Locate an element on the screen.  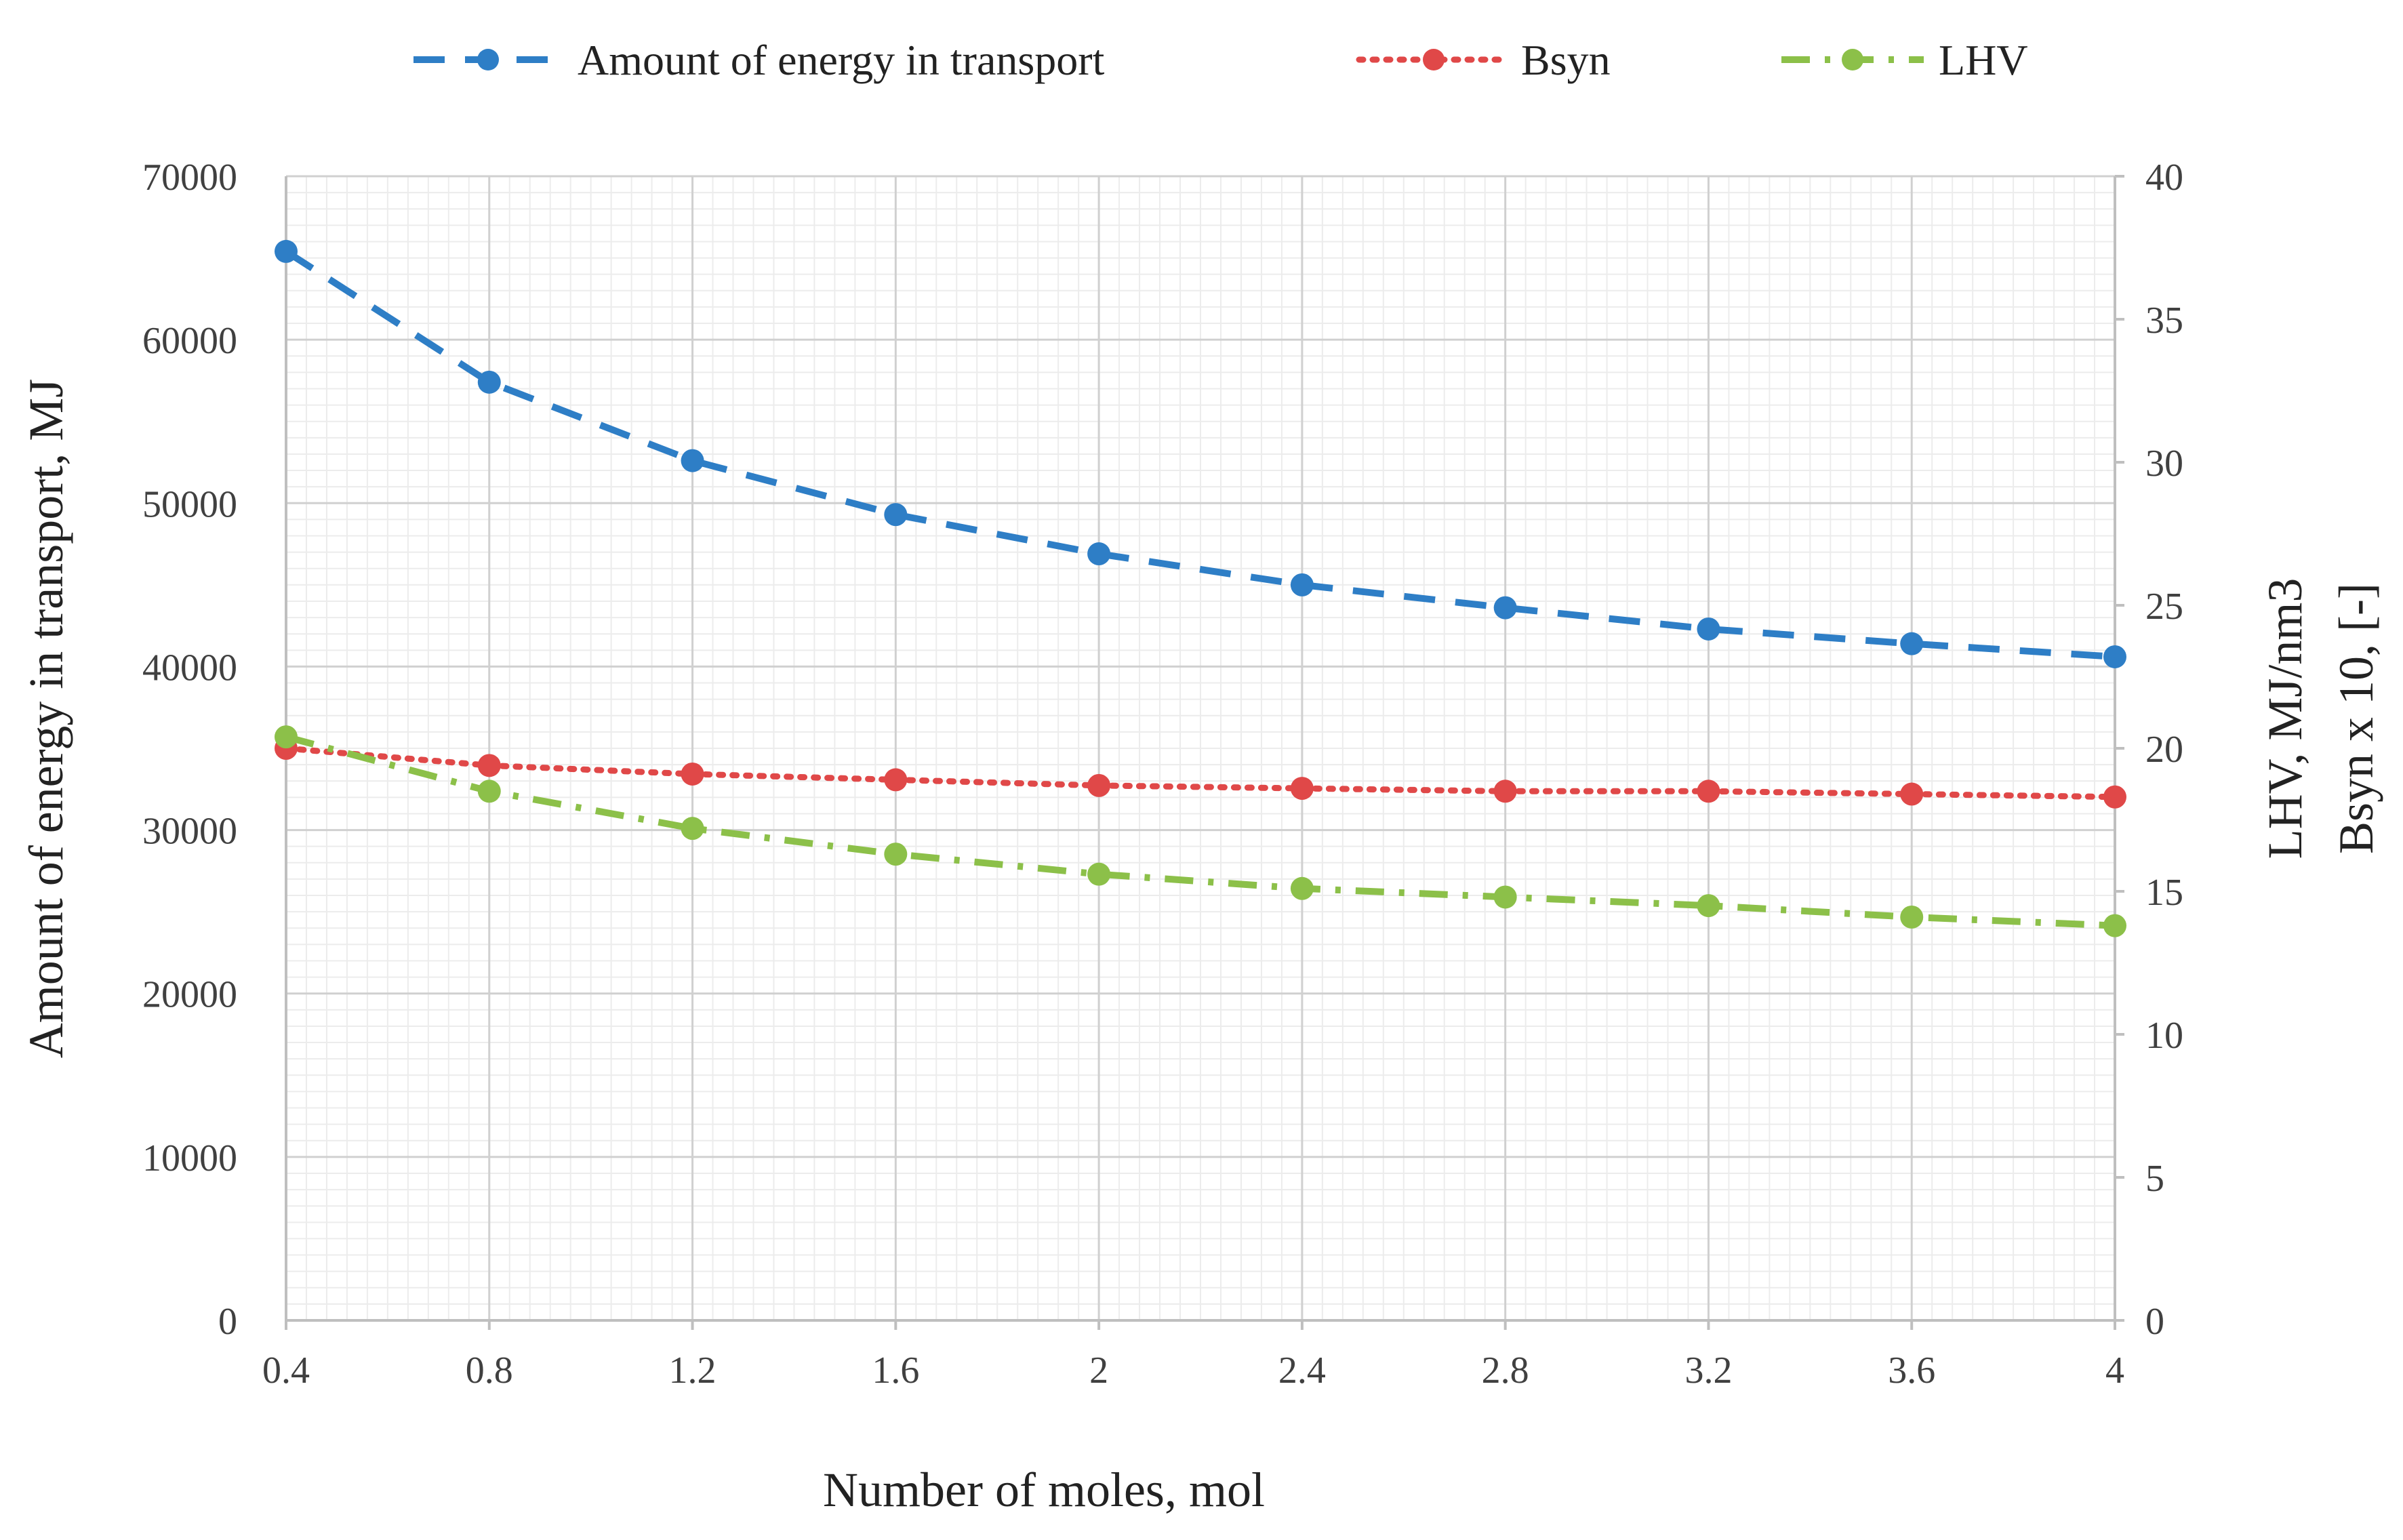
x-tick-label: 3.6 is located at coordinates (1911, 1371).